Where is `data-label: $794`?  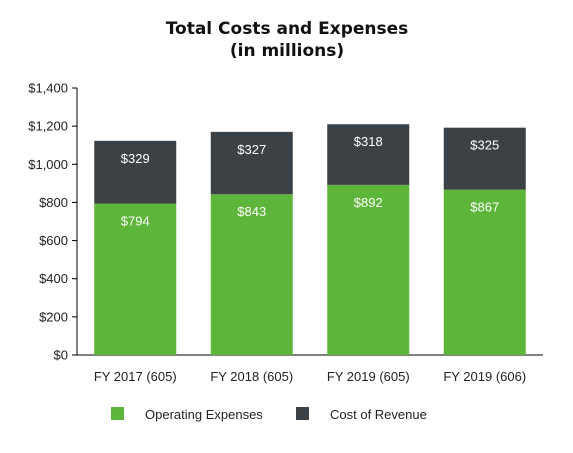 data-label: $794 is located at coordinates (135, 221).